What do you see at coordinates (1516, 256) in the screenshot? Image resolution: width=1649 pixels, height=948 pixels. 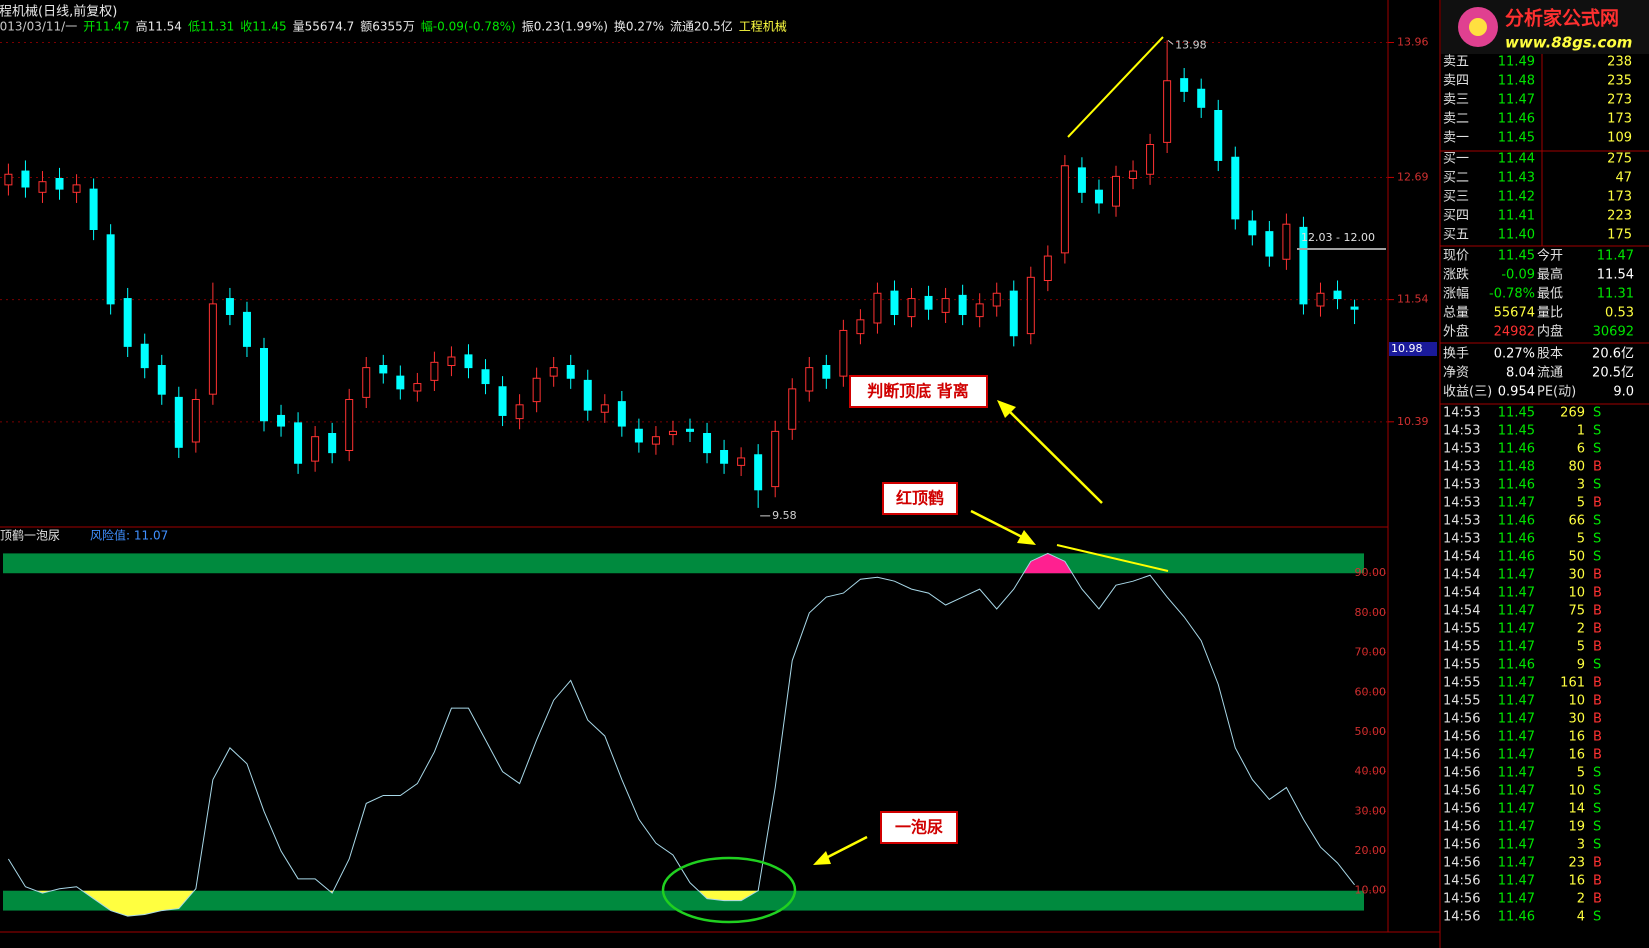 I see `stat-value: 11.45` at bounding box center [1516, 256].